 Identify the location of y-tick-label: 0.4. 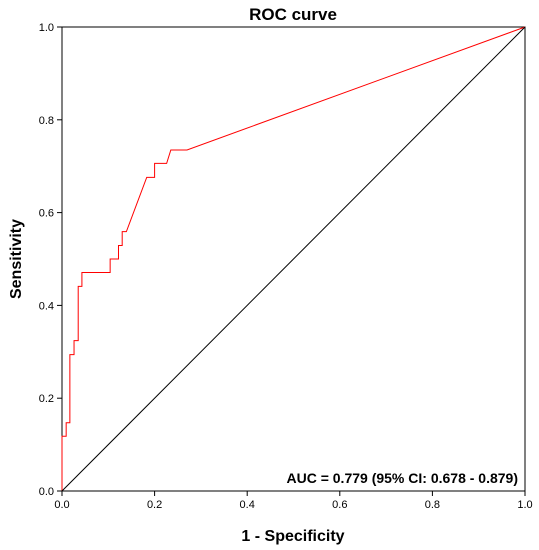
(46, 306).